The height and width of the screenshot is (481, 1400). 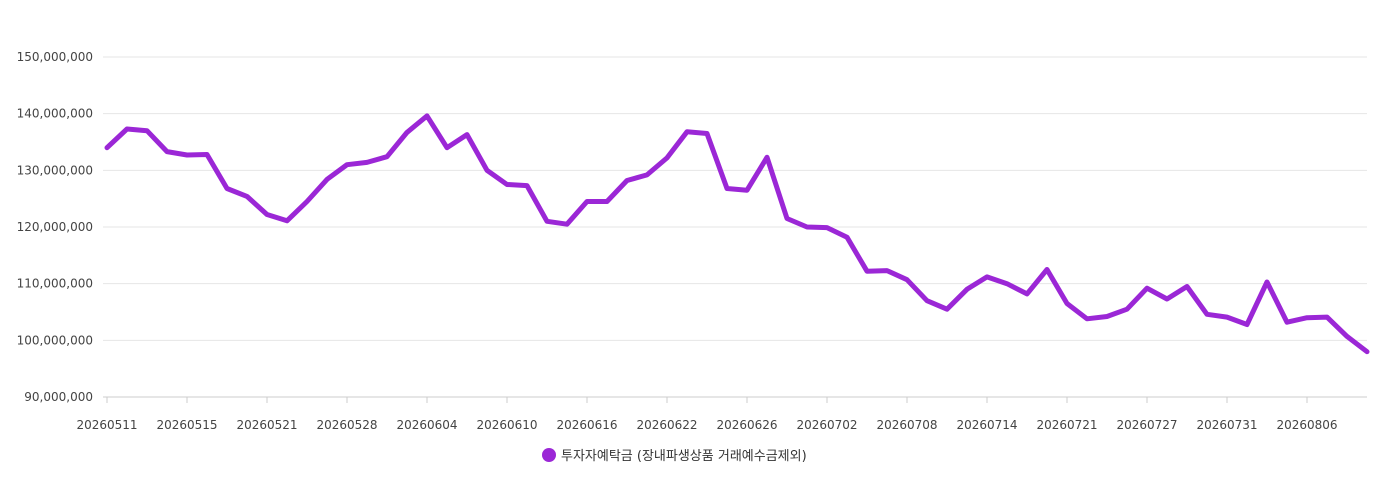 I want to click on x-tick-label: 20260515, so click(x=186, y=425).